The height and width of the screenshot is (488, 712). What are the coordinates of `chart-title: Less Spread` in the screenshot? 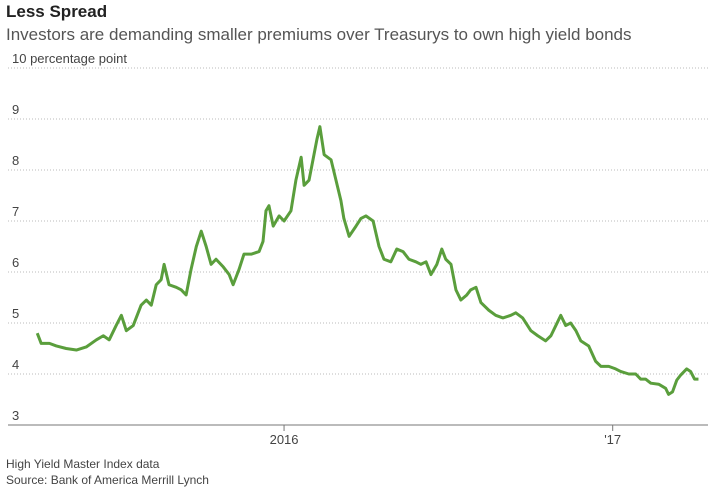 It's located at (56, 11).